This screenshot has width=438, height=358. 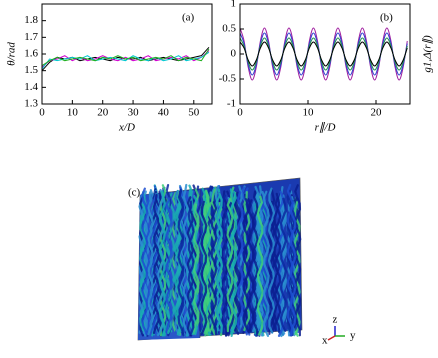 What do you see at coordinates (12, 54) in the screenshot?
I see `y-axis-title: θ/rad` at bounding box center [12, 54].